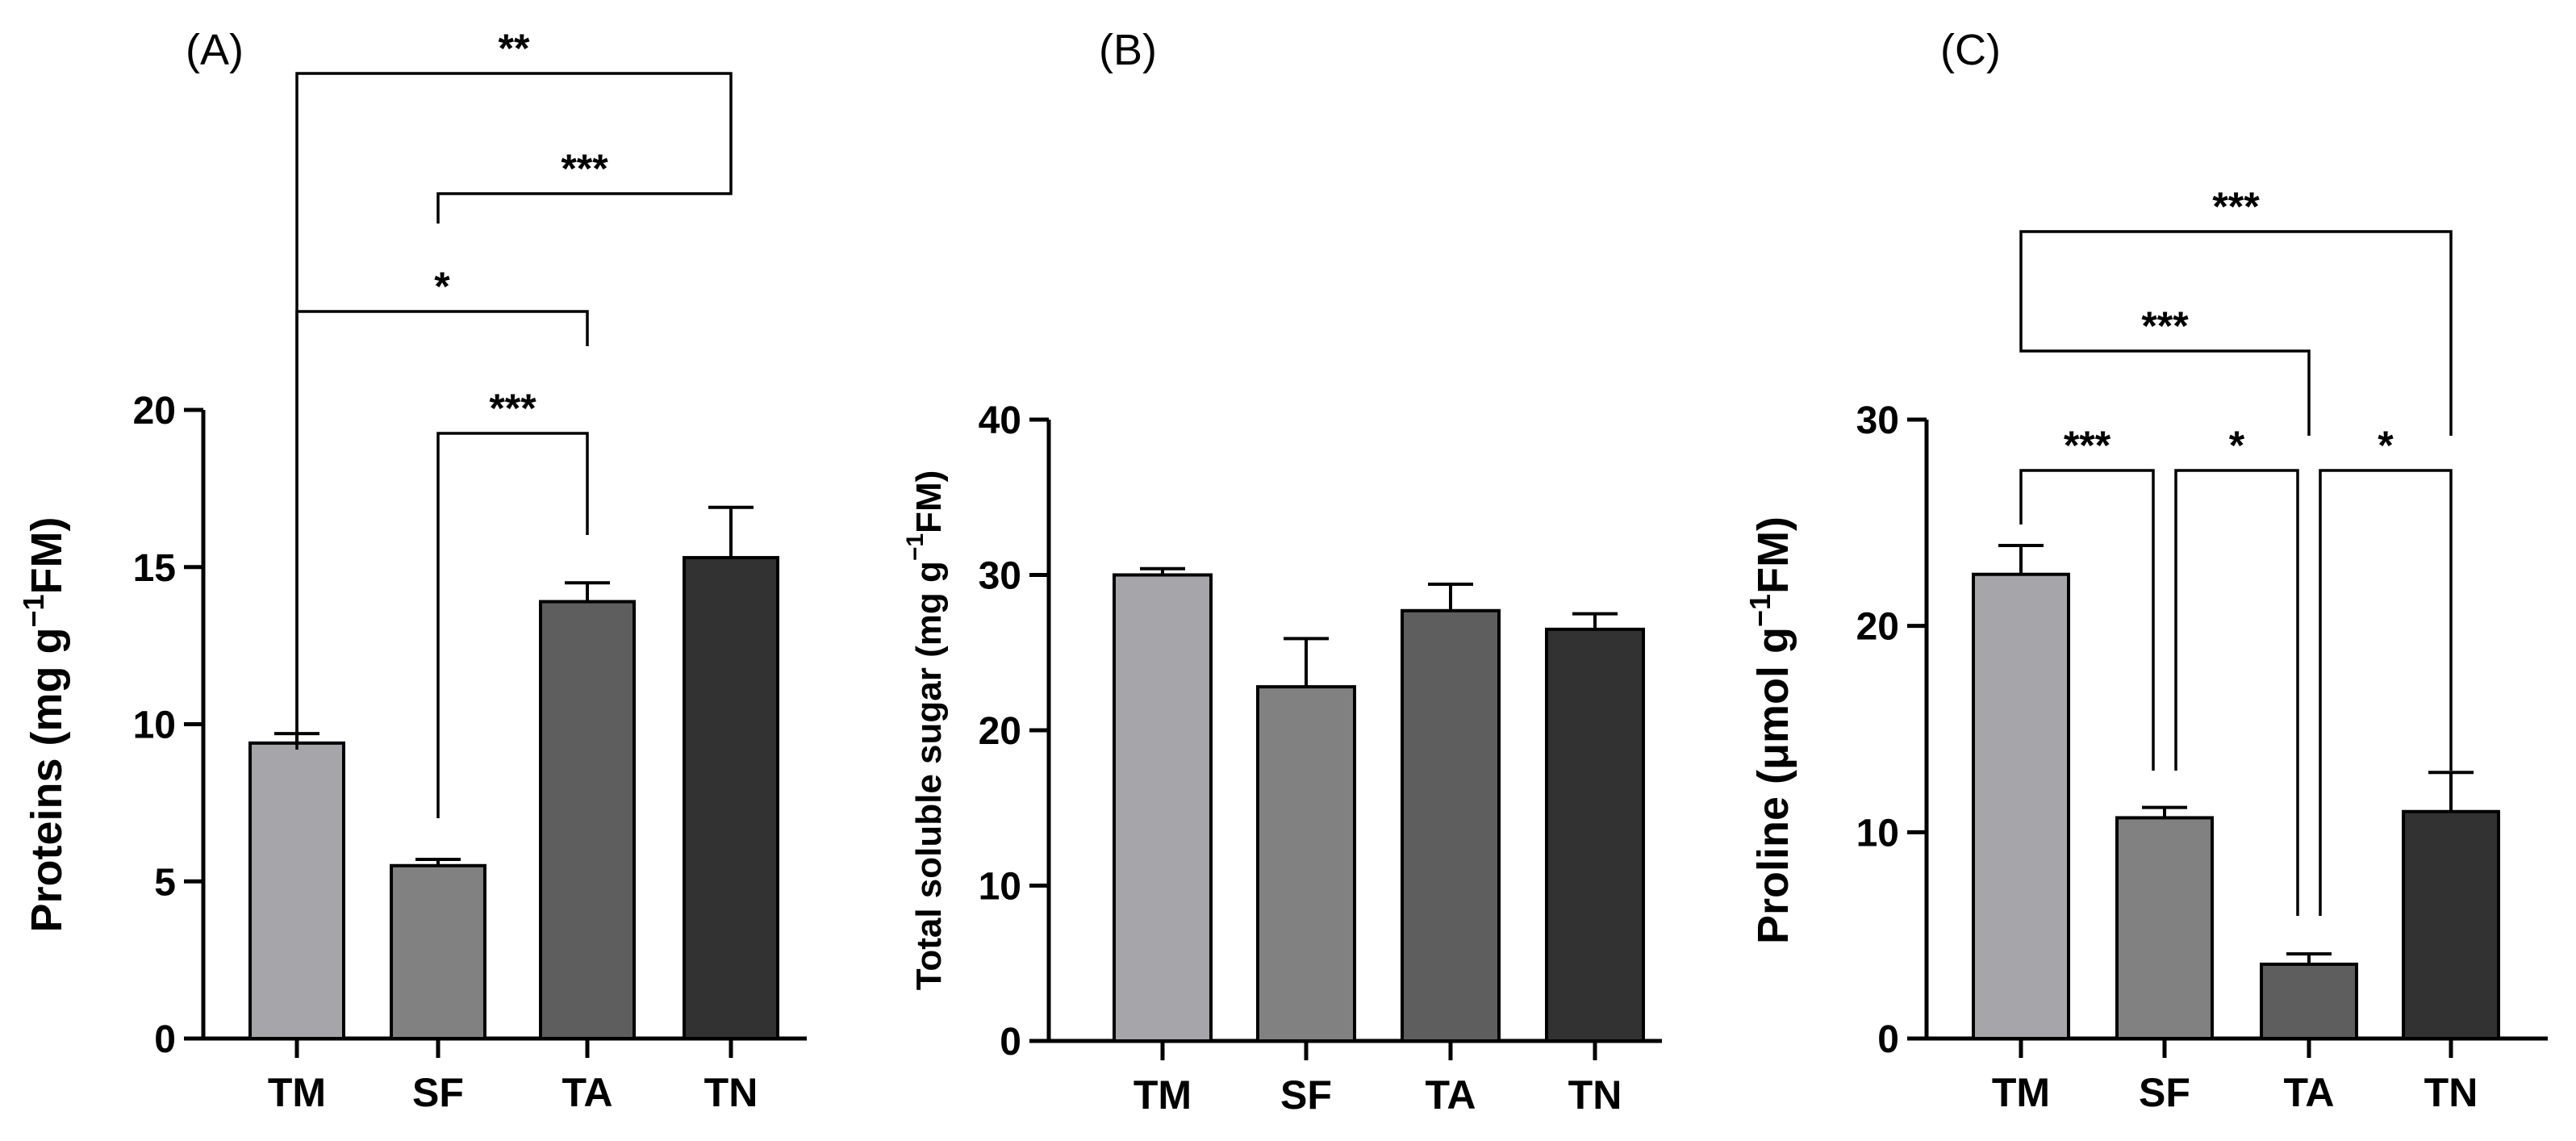 The width and height of the screenshot is (2576, 1141). I want to click on y-axis-label: Total soluble sugar (mg g−1FM), so click(926, 730).